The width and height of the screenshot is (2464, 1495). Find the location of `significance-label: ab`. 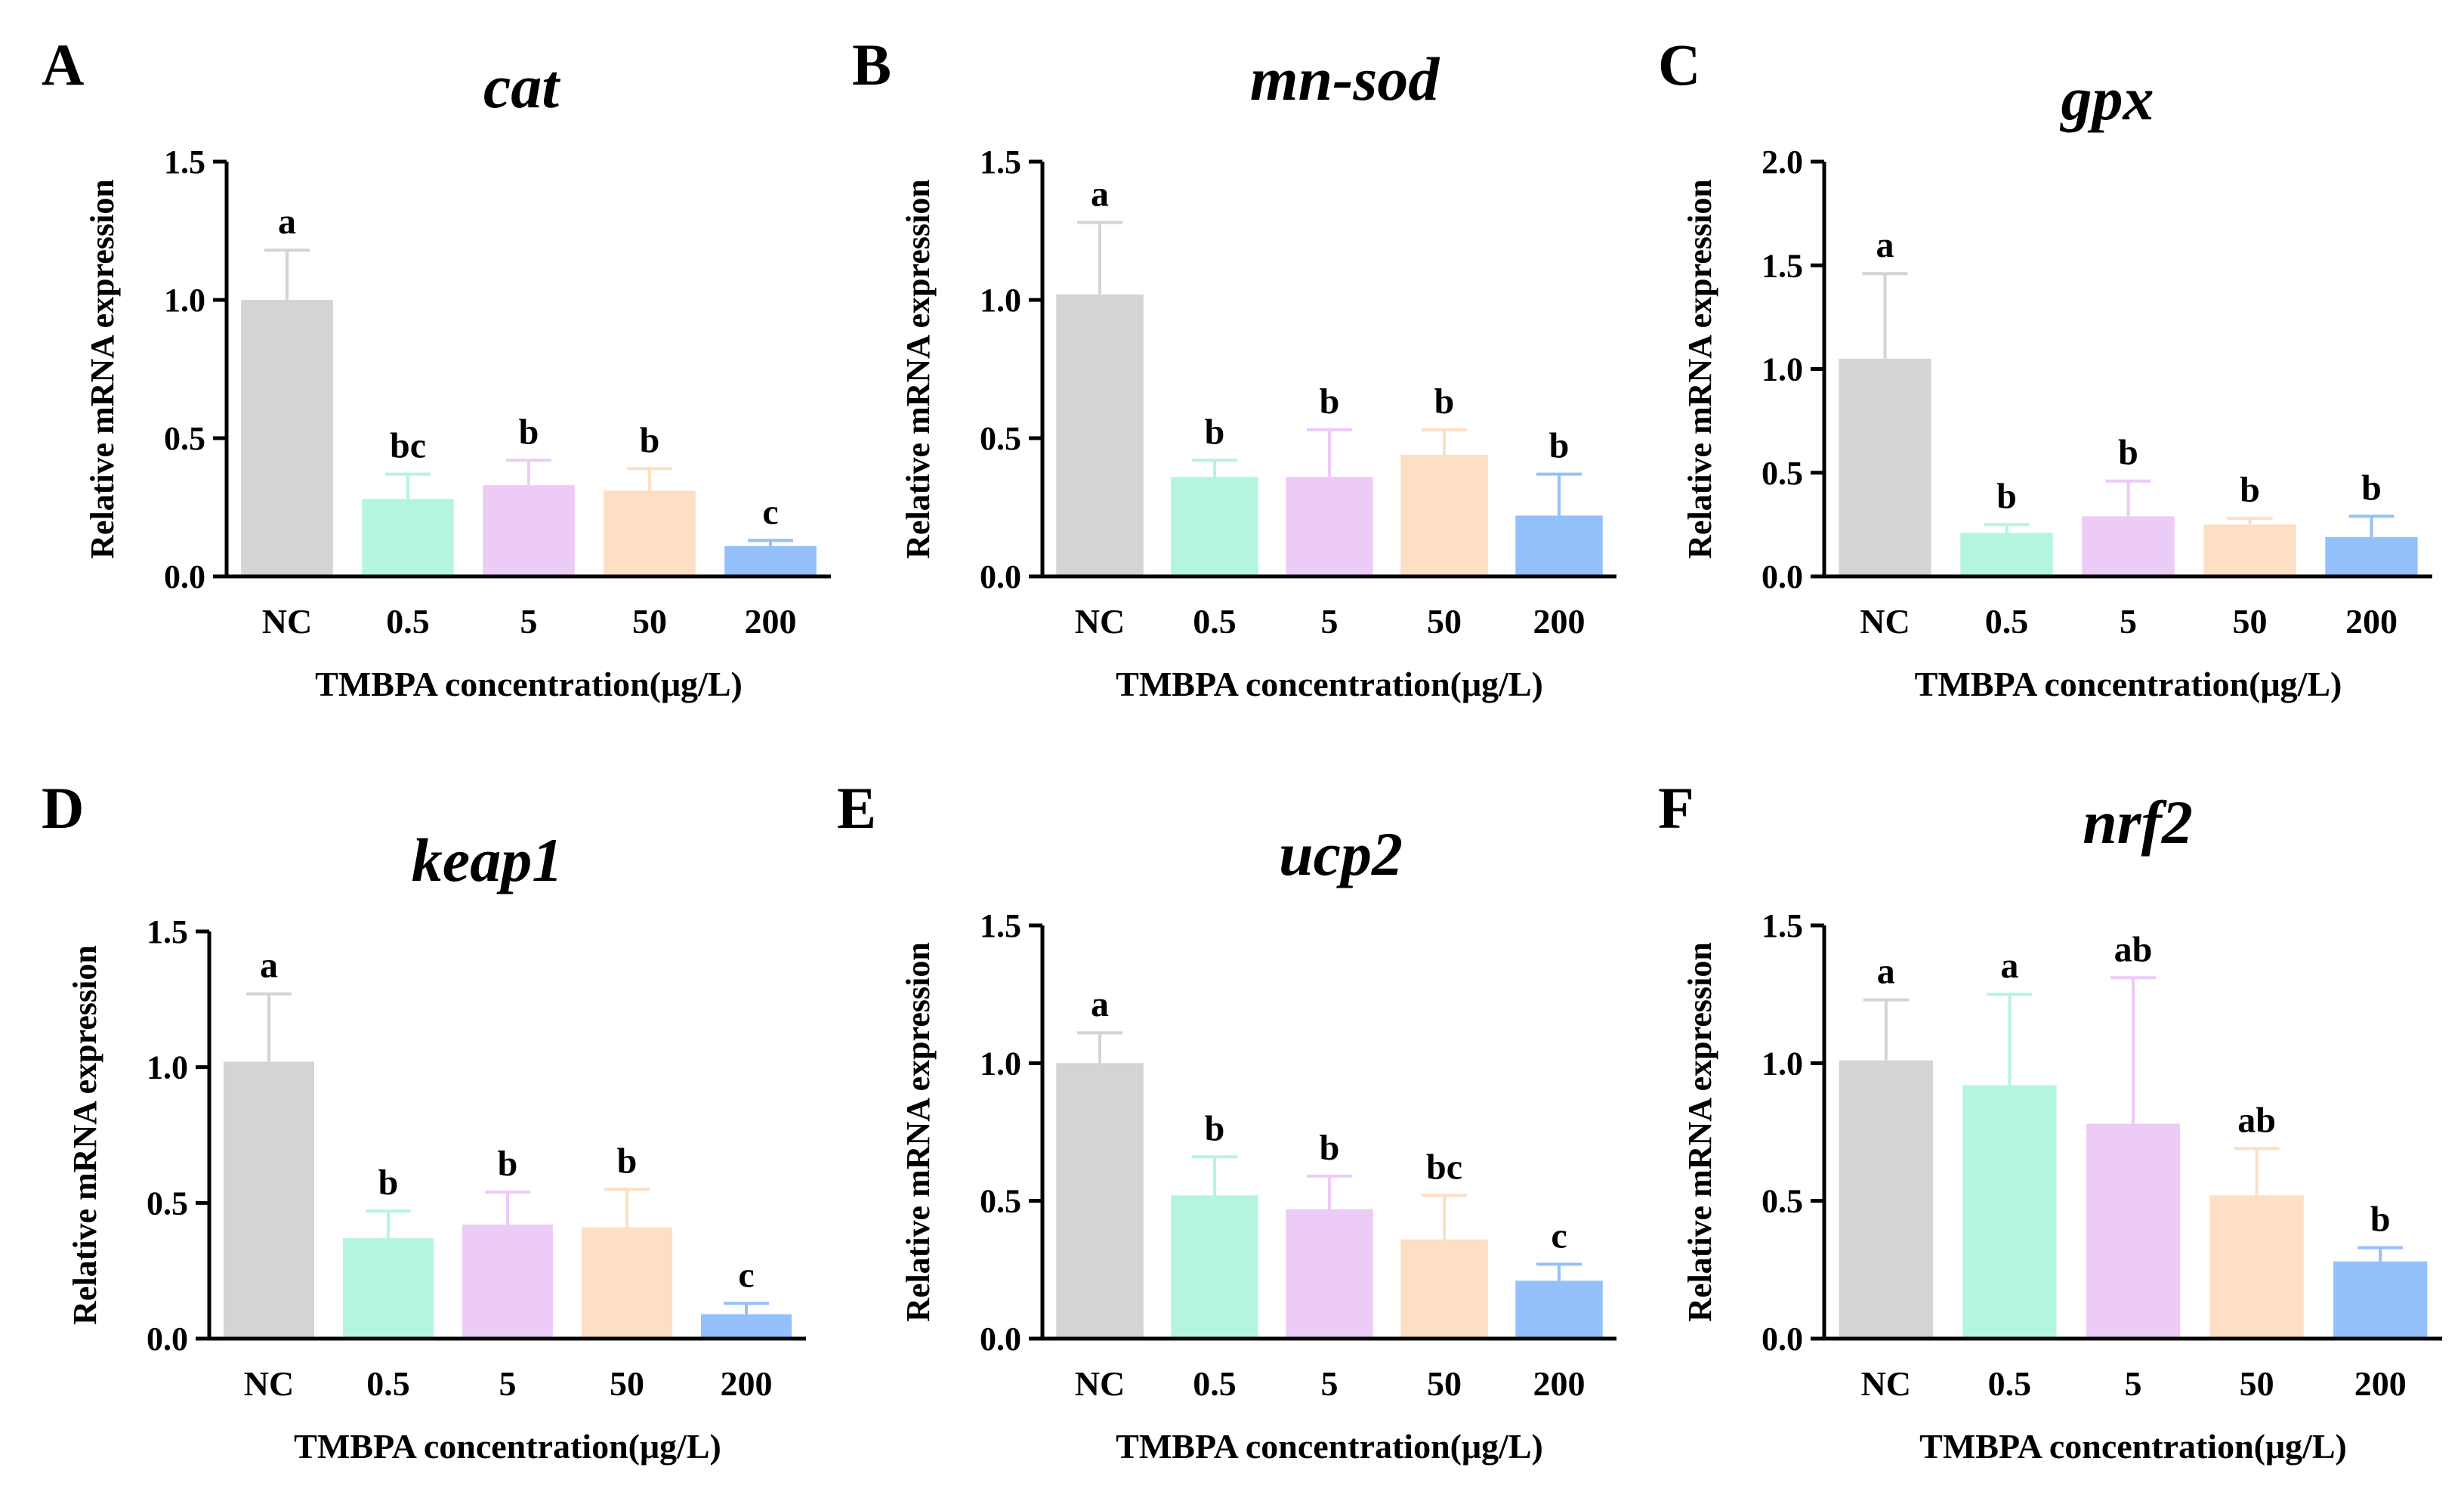

significance-label: ab is located at coordinates (2134, 949).